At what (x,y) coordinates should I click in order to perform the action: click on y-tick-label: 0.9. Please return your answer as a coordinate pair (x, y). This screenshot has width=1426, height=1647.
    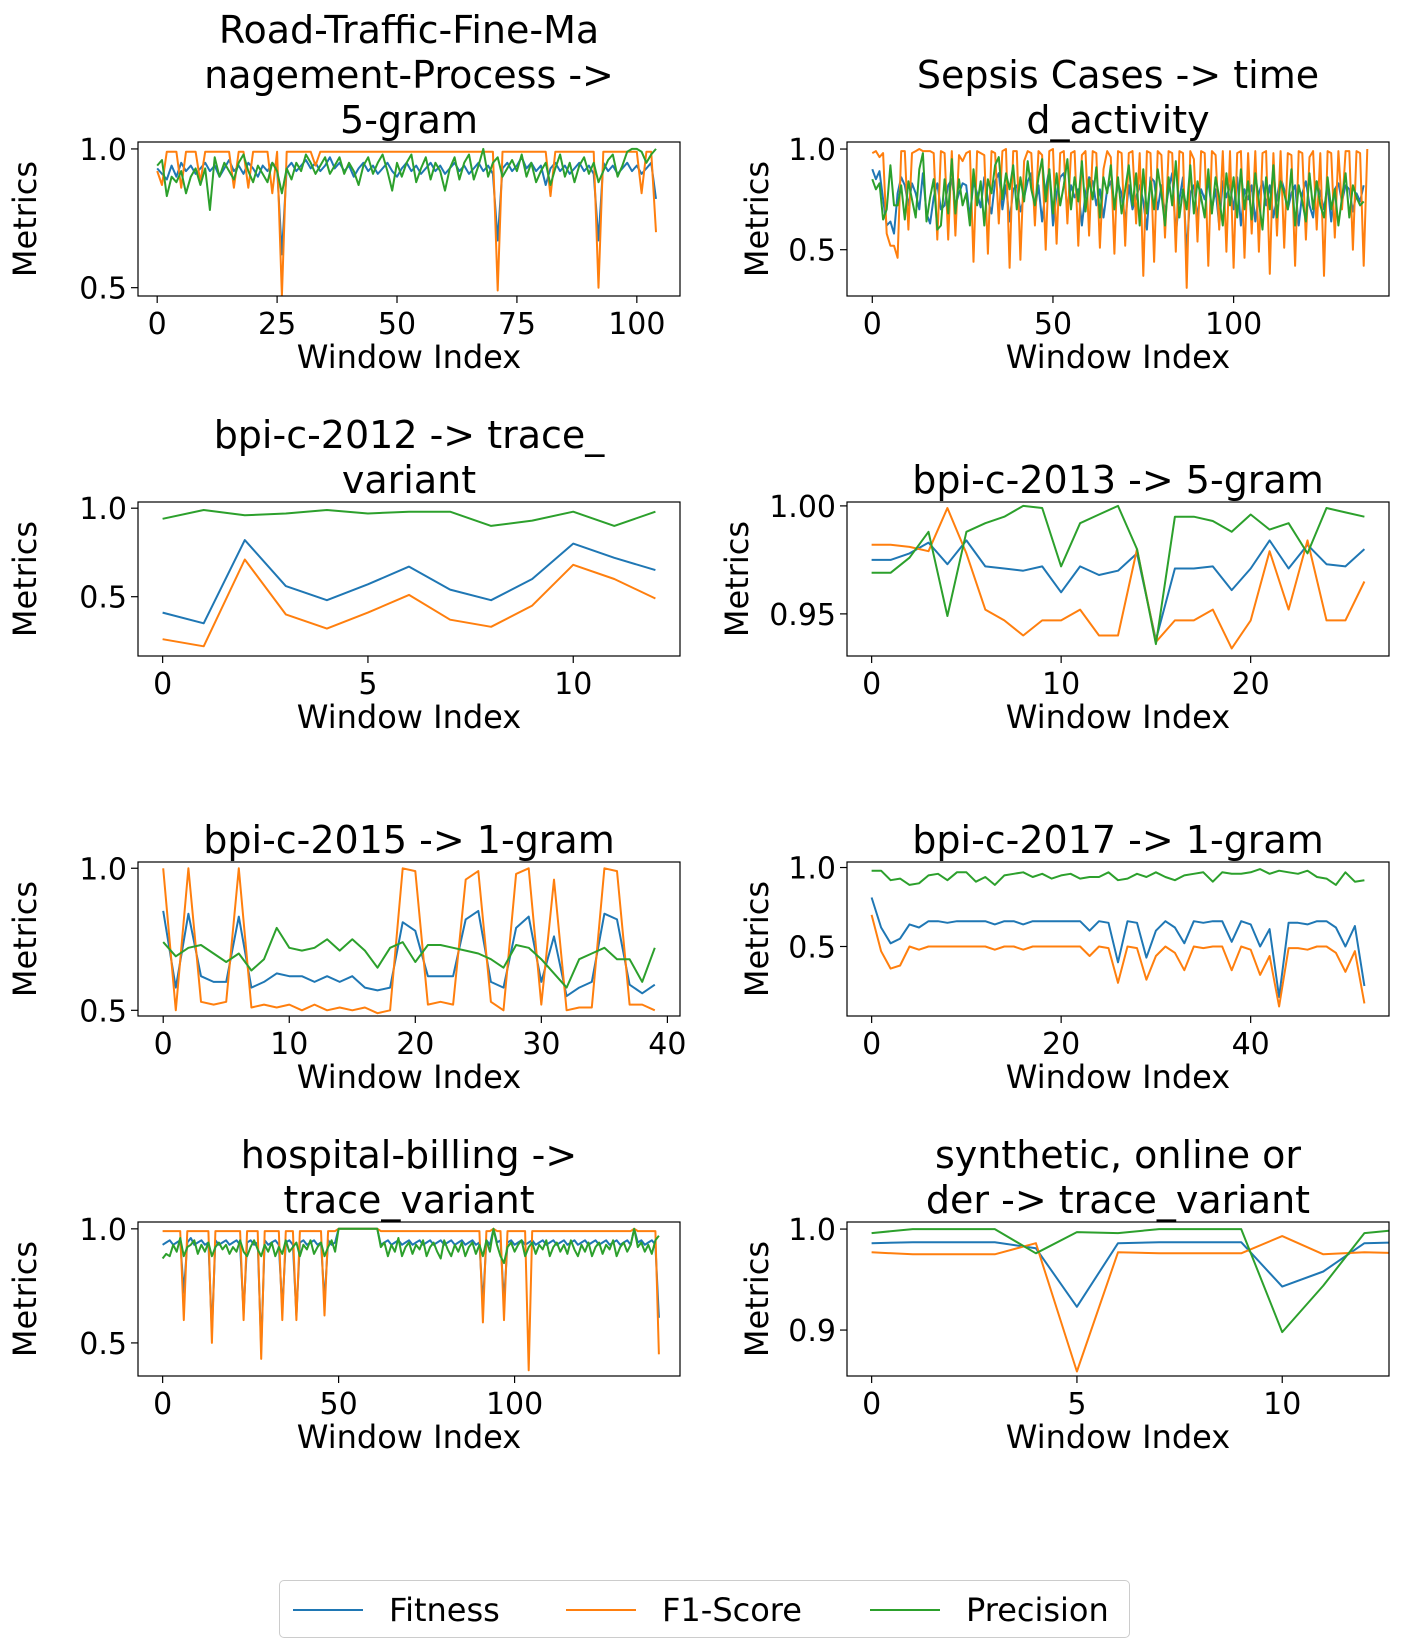
    Looking at the image, I should click on (812, 1331).